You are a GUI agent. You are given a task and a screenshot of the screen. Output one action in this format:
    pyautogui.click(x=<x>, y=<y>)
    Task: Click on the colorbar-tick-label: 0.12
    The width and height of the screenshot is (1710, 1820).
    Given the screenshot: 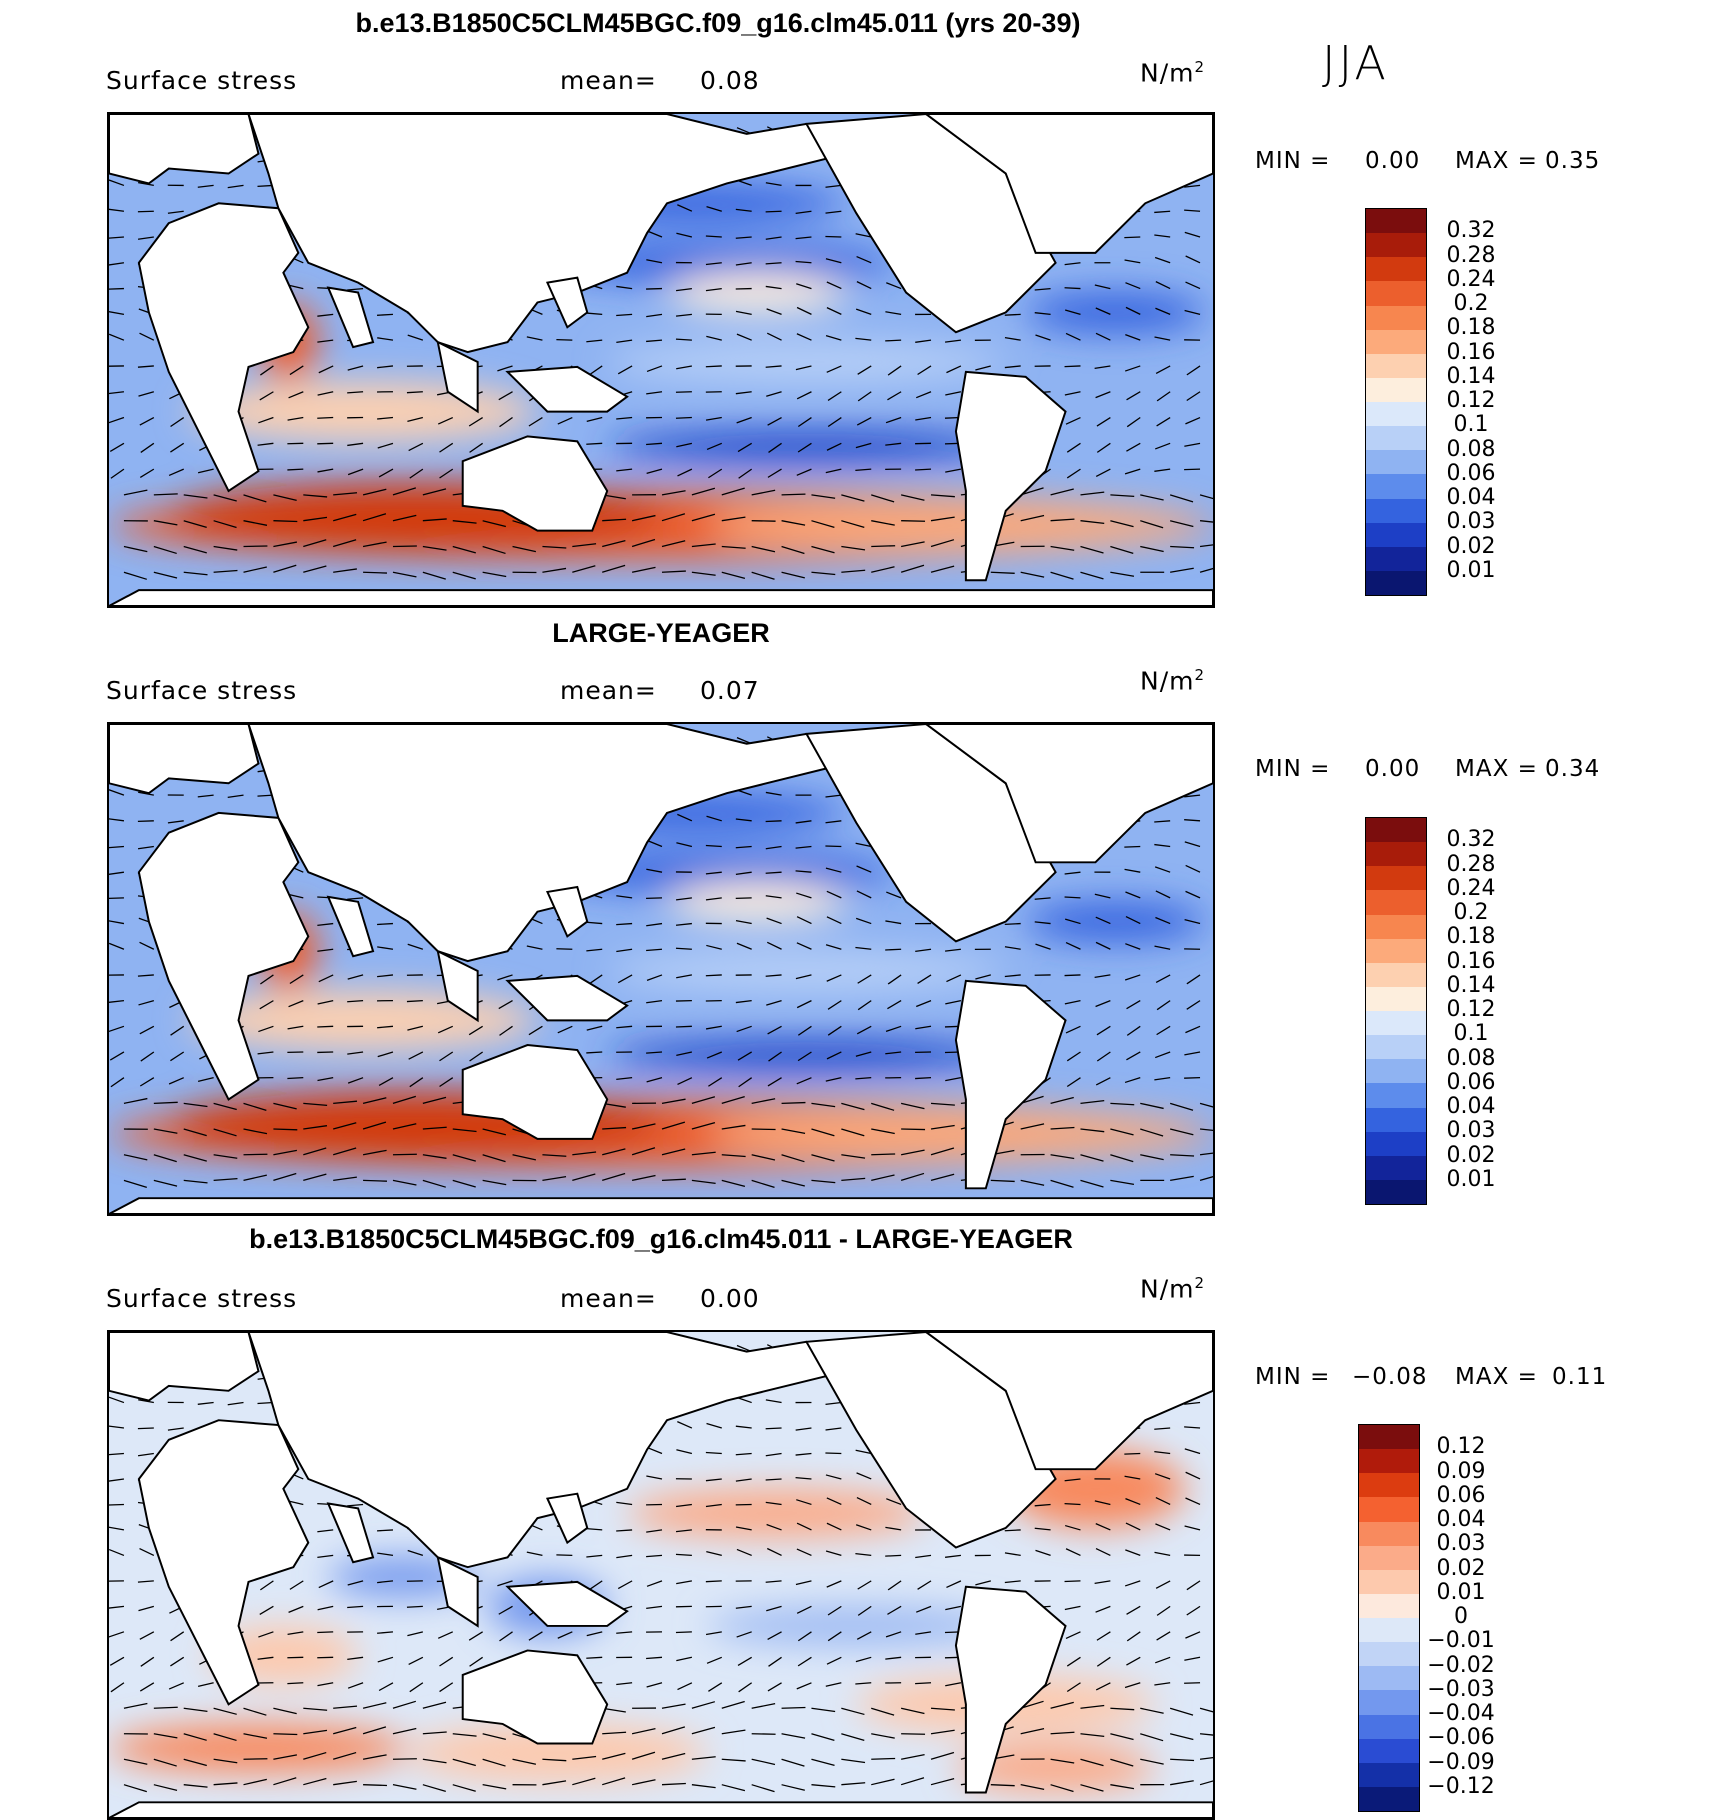 What is the action you would take?
    pyautogui.click(x=1461, y=1447)
    